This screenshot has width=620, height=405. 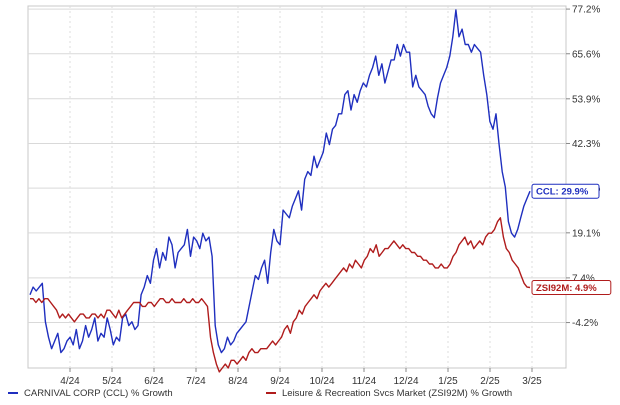 What do you see at coordinates (490, 381) in the screenshot?
I see `x-tick-label: 2/25` at bounding box center [490, 381].